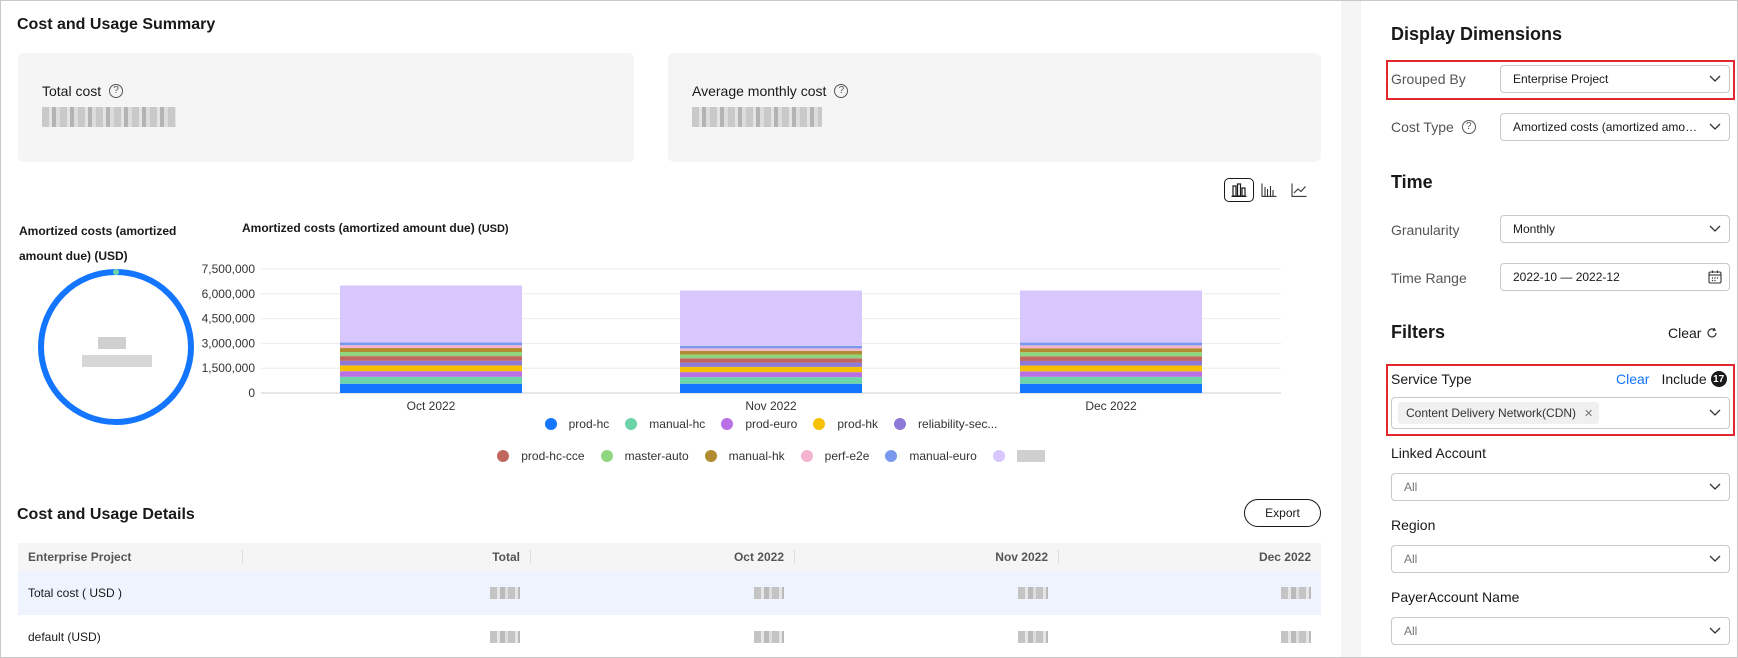 The image size is (1738, 658). What do you see at coordinates (1566, 277) in the screenshot?
I see `time-range-value: 2022-10 — 2022-12` at bounding box center [1566, 277].